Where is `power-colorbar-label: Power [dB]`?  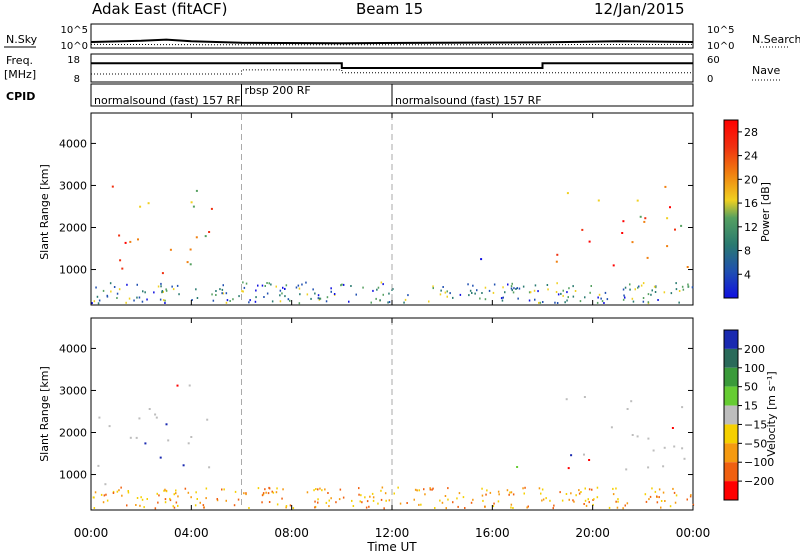 power-colorbar-label: Power [dB] is located at coordinates (765, 212).